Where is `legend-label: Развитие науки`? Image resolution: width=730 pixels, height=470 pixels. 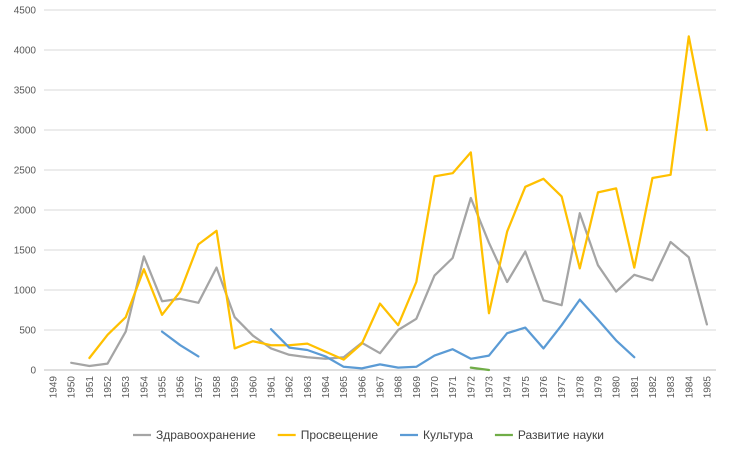
legend-label: Развитие науки is located at coordinates (561, 435).